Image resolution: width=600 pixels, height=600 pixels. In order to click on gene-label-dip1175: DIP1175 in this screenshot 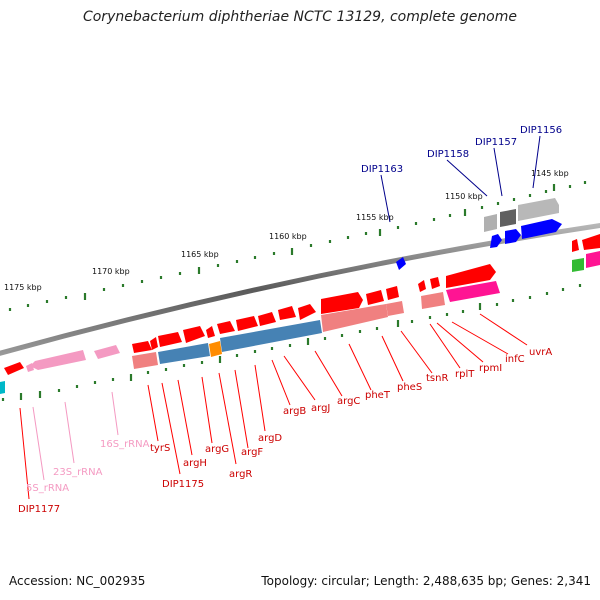, I will do `click(183, 484)`.